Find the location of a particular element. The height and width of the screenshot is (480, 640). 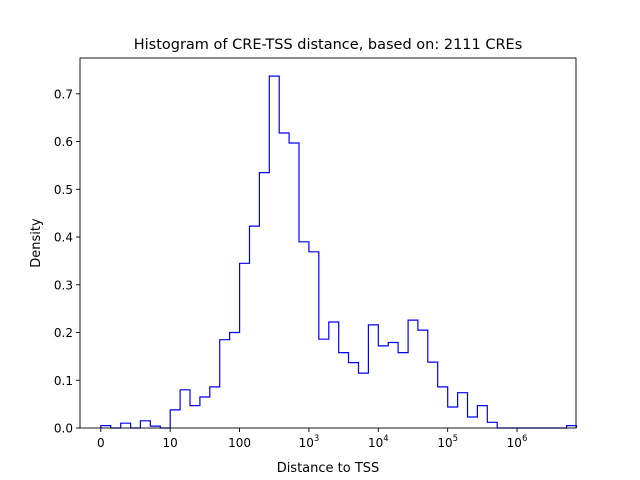

x-tick-exponent: 6 is located at coordinates (524, 439).